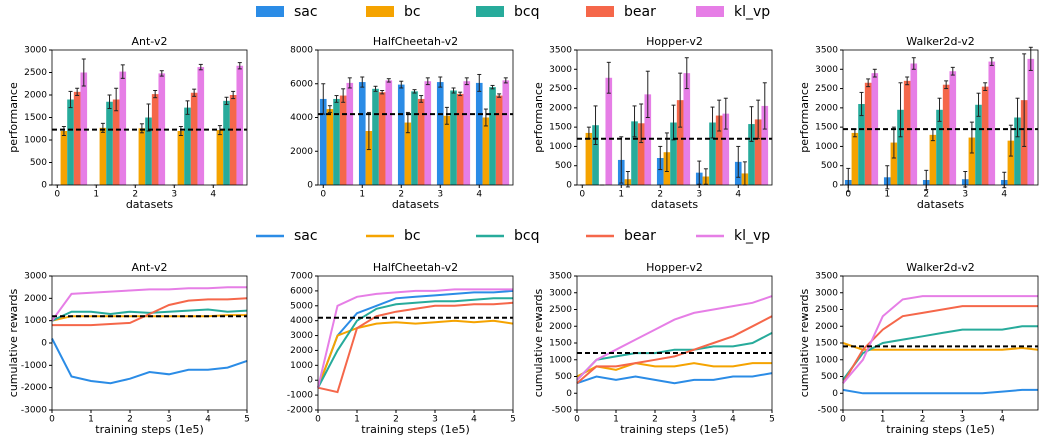  What do you see at coordinates (940, 267) in the screenshot?
I see `subplot-title: Walker2d-v2` at bounding box center [940, 267].